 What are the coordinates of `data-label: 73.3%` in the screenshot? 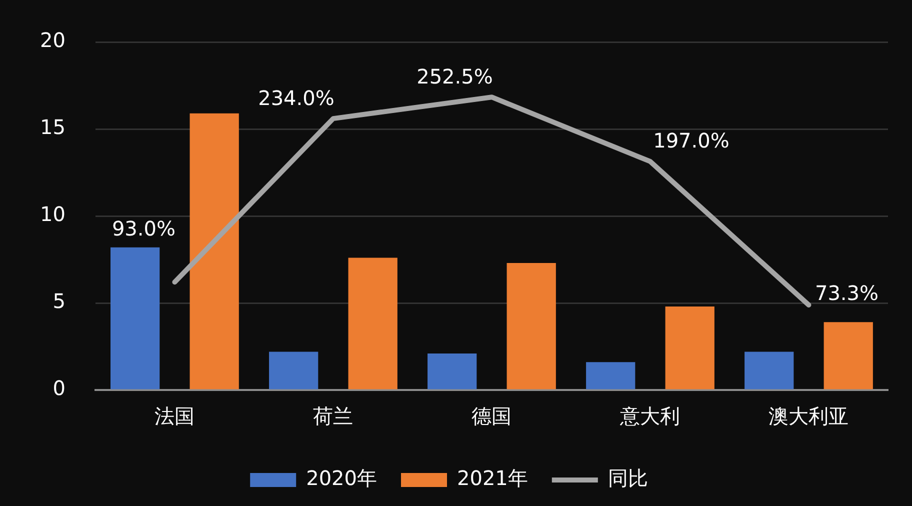 It's located at (846, 293).